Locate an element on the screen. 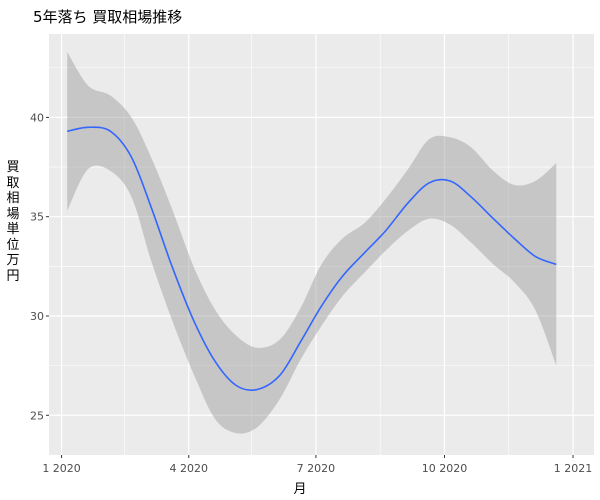 Image resolution: width=600 pixels, height=500 pixels. x-tick-label: 1 2021 is located at coordinates (573, 468).